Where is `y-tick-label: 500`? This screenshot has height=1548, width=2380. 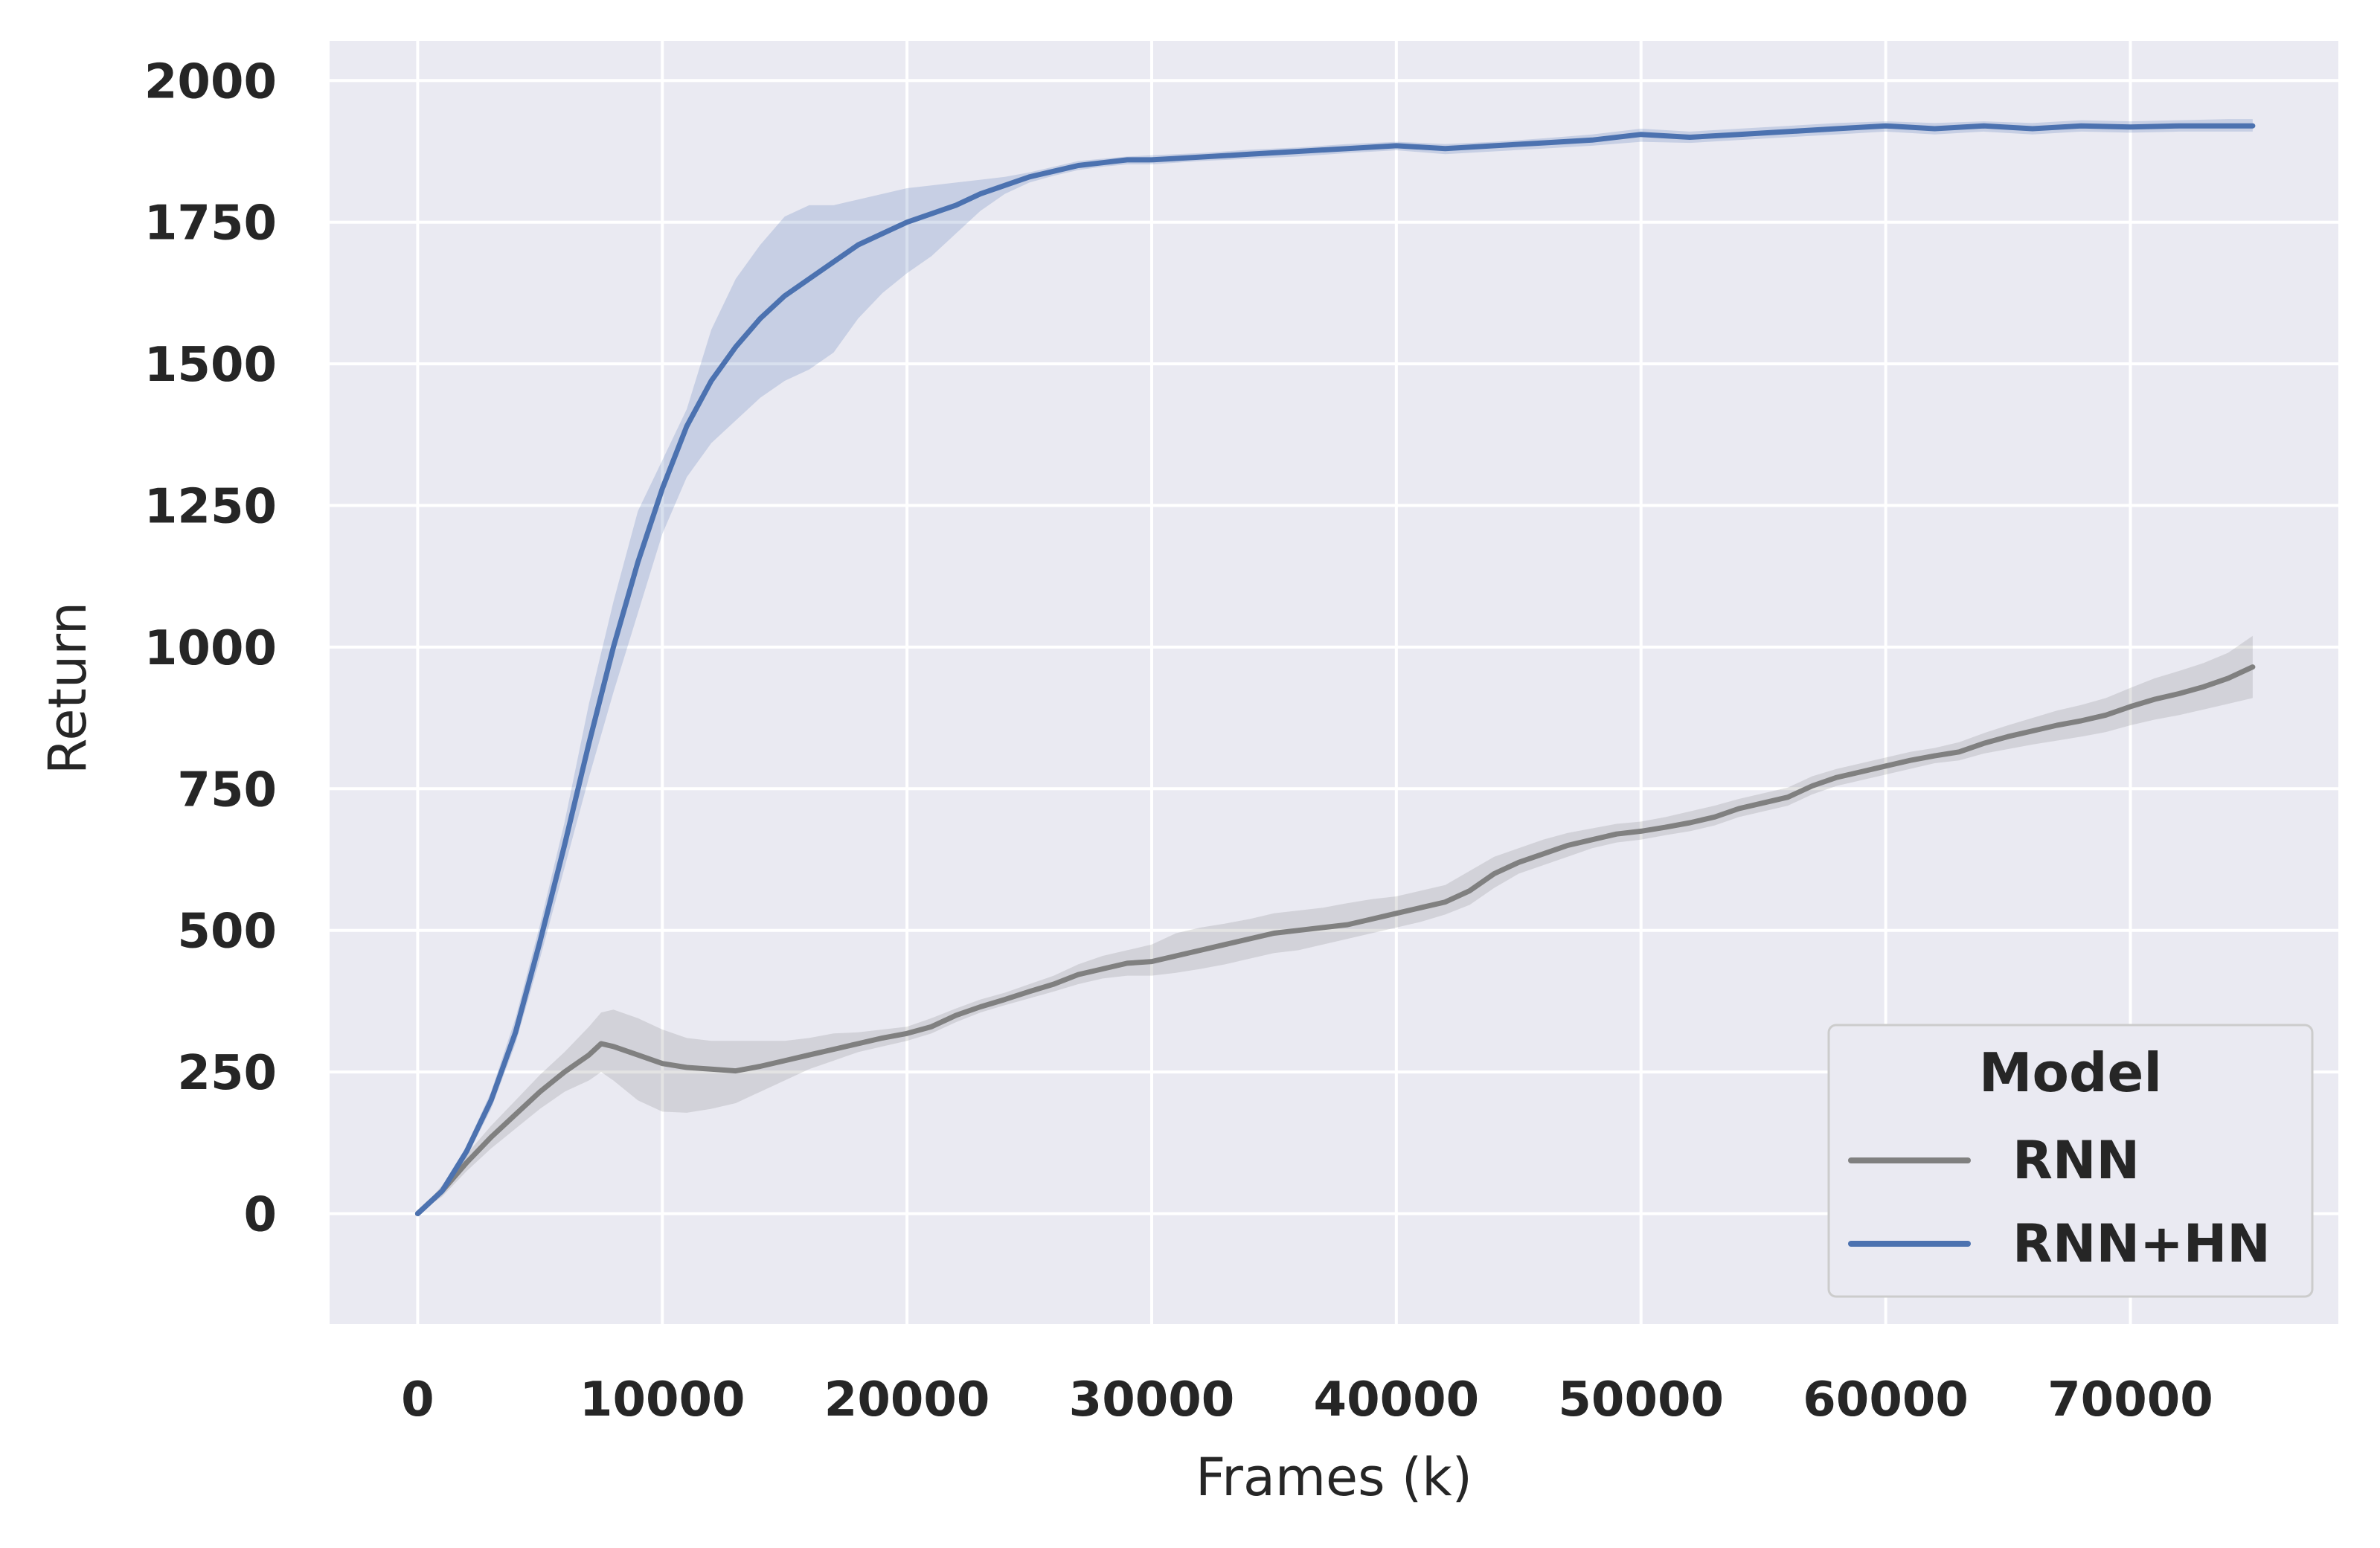 y-tick-label: 500 is located at coordinates (227, 933).